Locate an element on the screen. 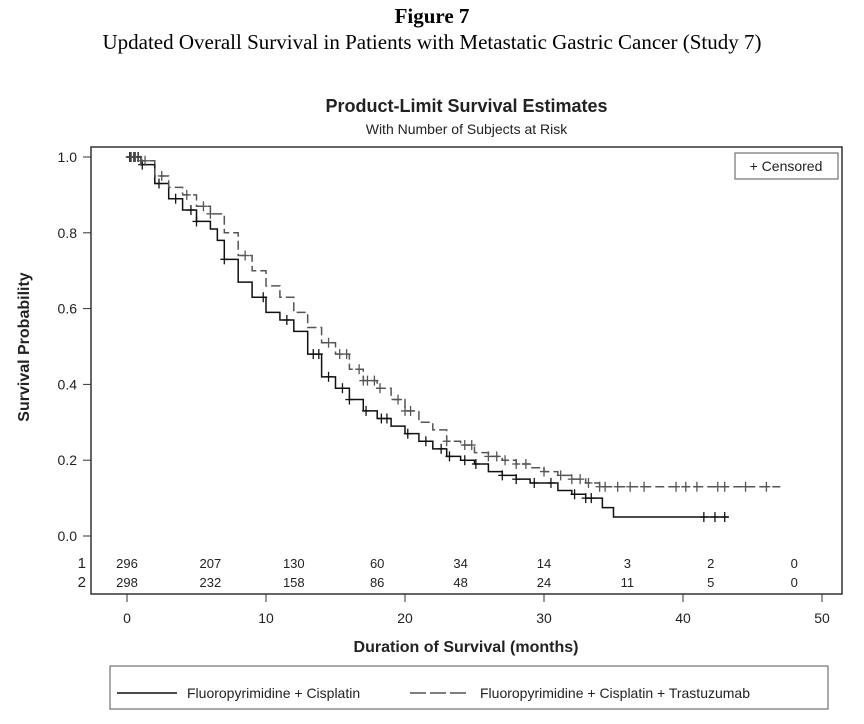 This screenshot has width=864, height=724. x-tick-label: 50 is located at coordinates (822, 618).